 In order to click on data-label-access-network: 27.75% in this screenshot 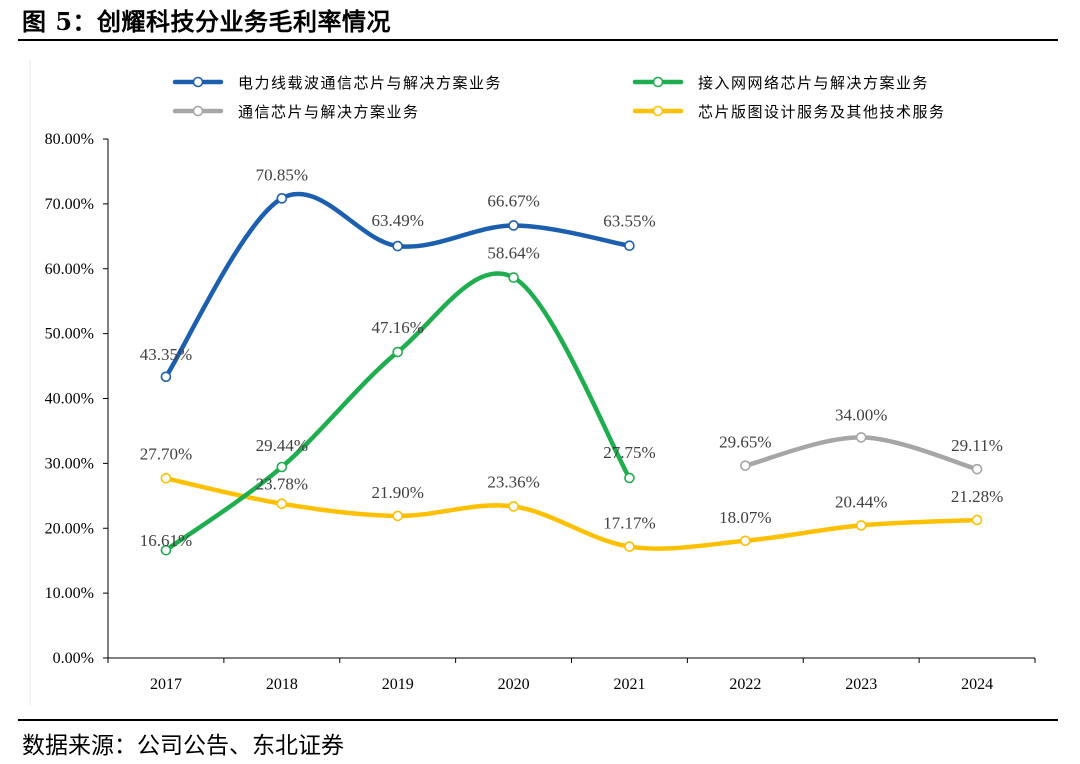, I will do `click(629, 452)`.